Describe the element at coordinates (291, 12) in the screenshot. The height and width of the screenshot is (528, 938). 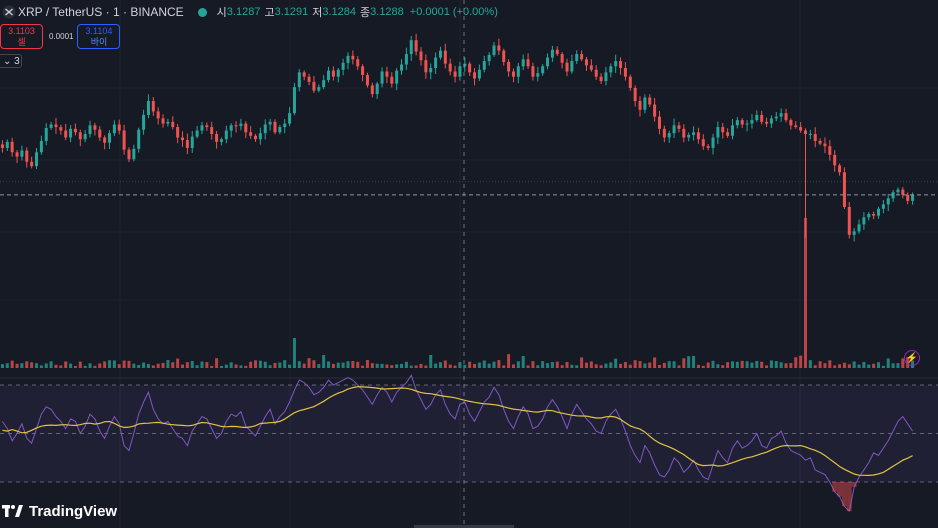
I see `high-value: 3.1291` at that location.